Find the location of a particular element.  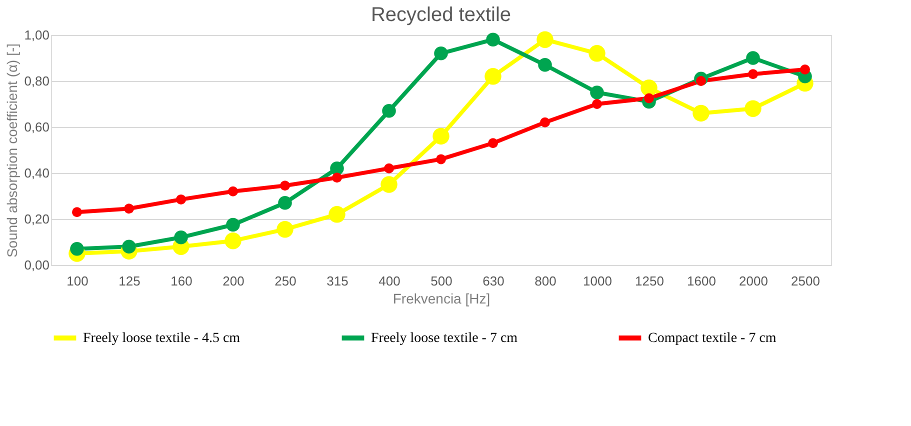

x-tick-label: 100 is located at coordinates (77, 281).